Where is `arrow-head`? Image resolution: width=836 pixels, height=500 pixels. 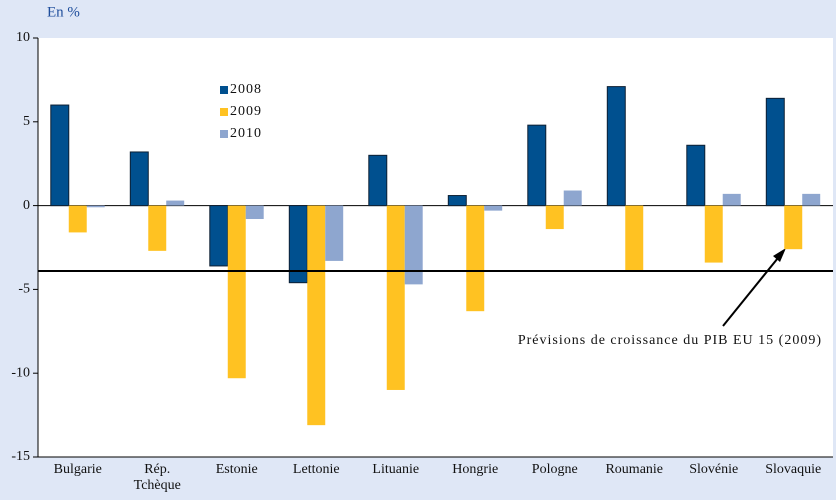
arrow-head is located at coordinates (779, 255).